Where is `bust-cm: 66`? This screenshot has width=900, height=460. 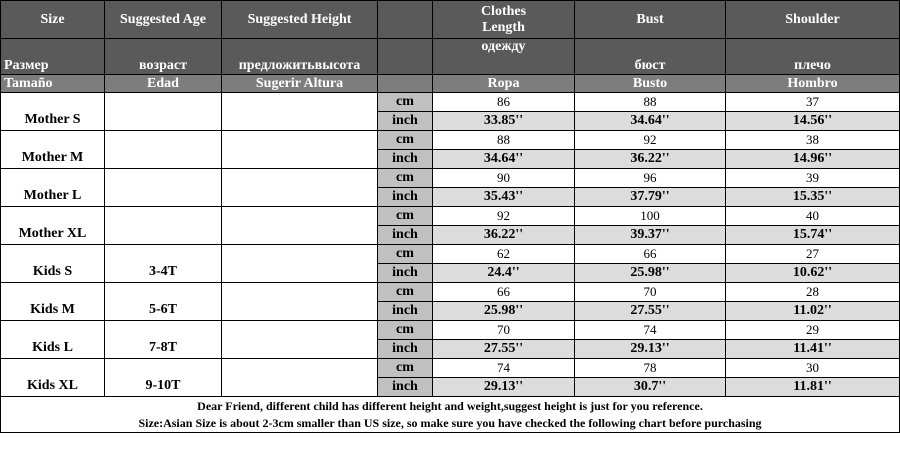 bust-cm: 66 is located at coordinates (650, 254).